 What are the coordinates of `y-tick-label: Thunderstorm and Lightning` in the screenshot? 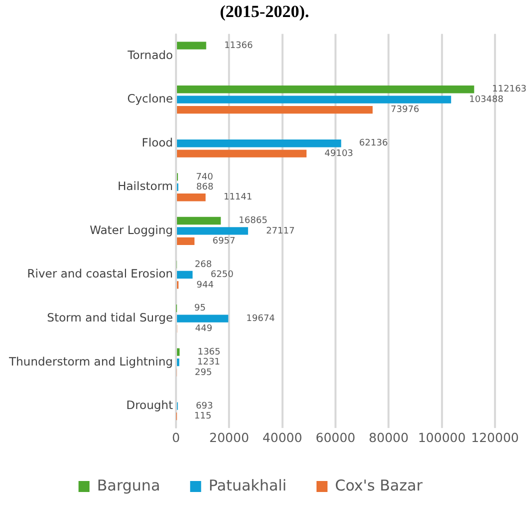 It's located at (90, 361).